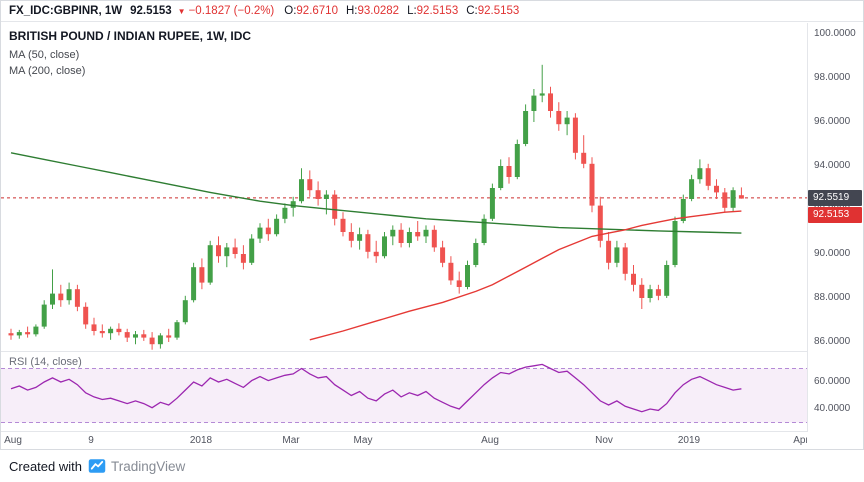 This screenshot has width=864, height=482. Describe the element at coordinates (351, 11) in the screenshot. I see `high-label: H:` at that location.